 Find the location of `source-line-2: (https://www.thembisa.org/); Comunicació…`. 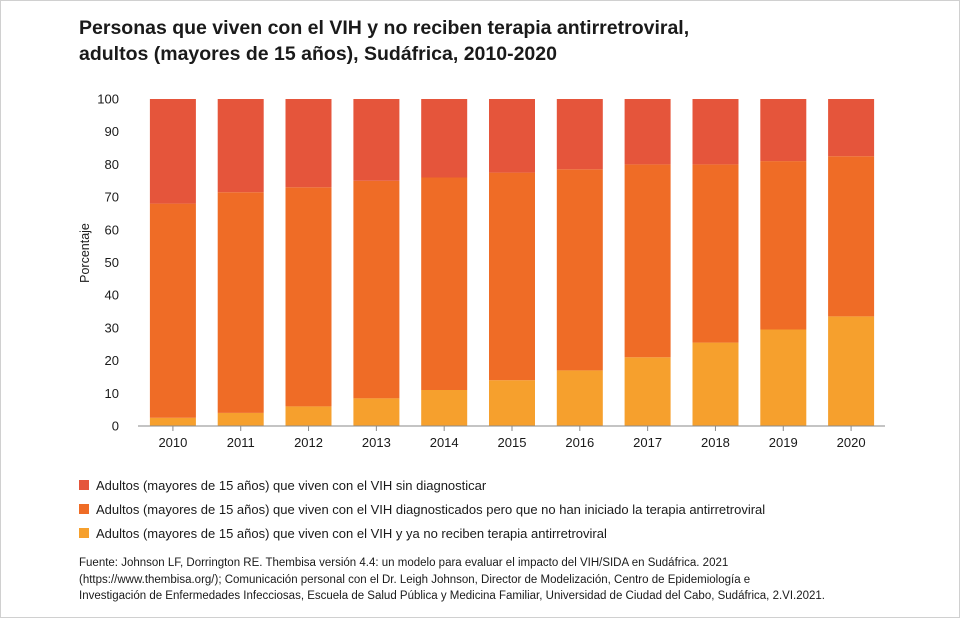

source-line-2: (https://www.thembisa.org/); Comunicació… is located at coordinates (415, 579).